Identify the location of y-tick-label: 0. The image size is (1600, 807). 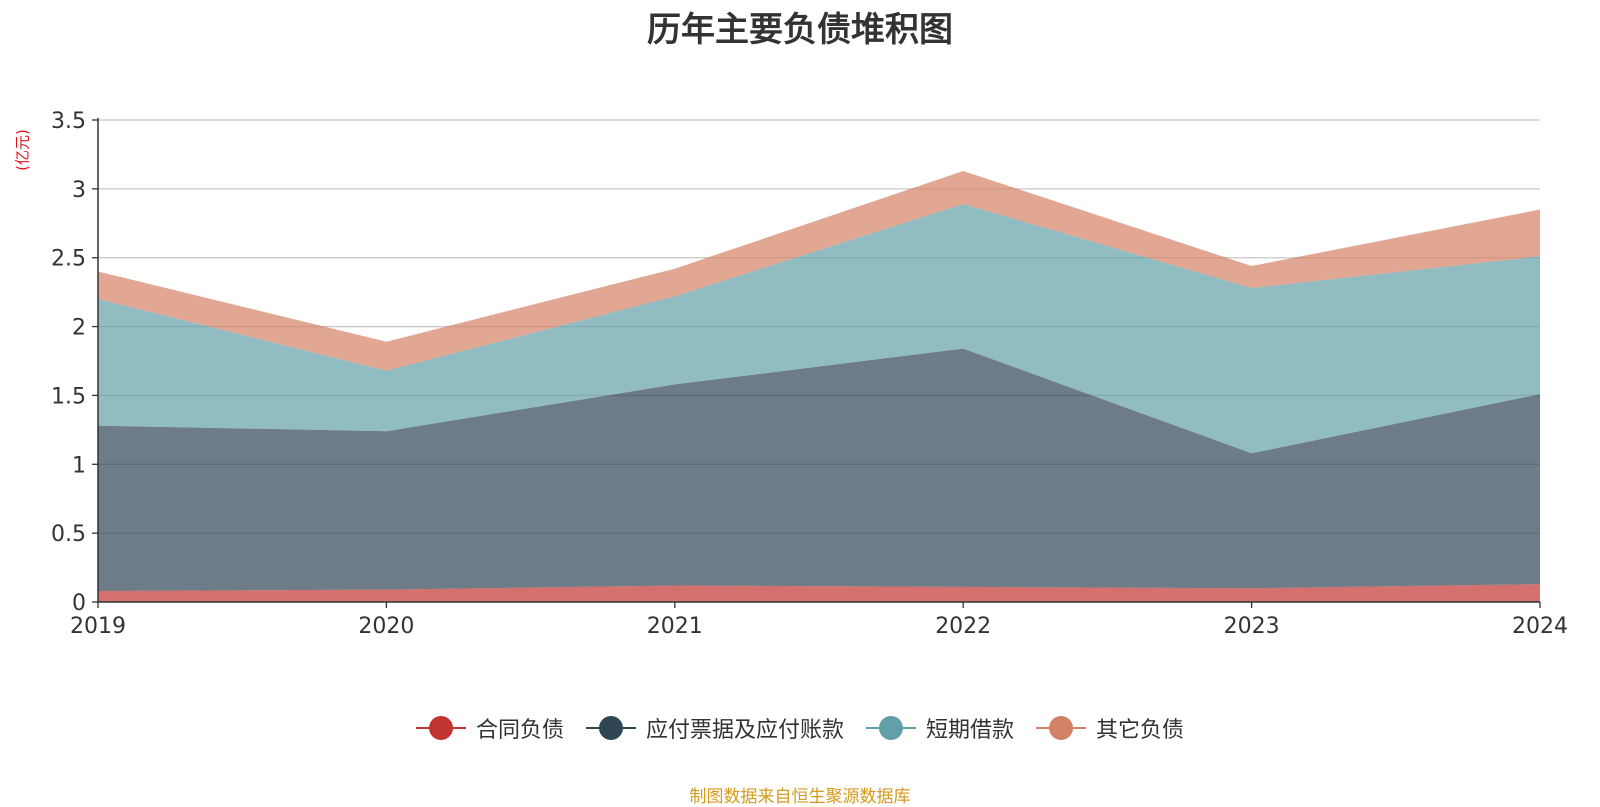
(79, 603).